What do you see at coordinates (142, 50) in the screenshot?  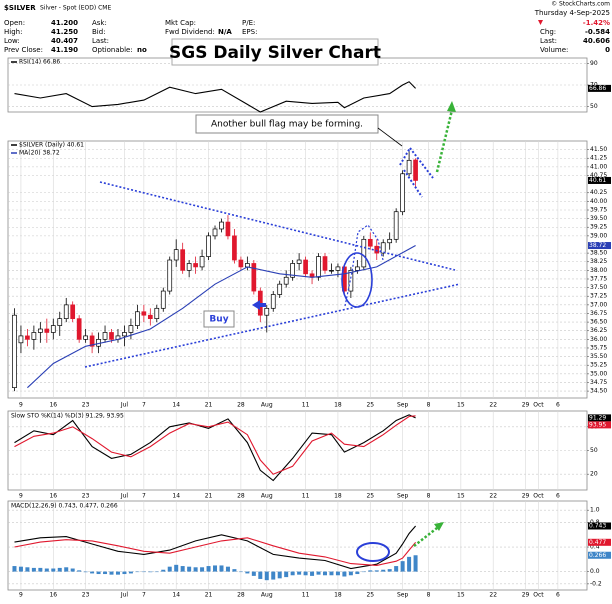 I see `quote-value: no` at bounding box center [142, 50].